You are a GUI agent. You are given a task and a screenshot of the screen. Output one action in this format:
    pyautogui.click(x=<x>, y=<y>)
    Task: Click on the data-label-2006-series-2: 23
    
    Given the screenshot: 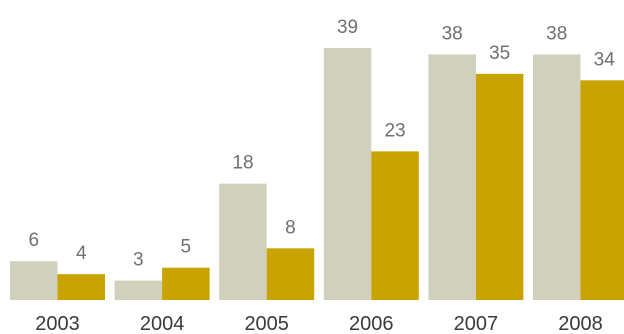 What is the action you would take?
    pyautogui.click(x=394, y=130)
    